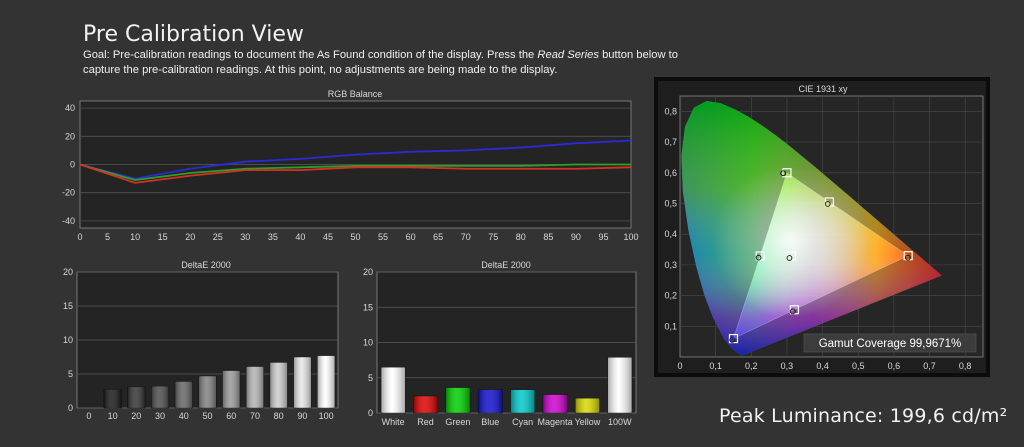  Describe the element at coordinates (670, 234) in the screenshot. I see `cie-ytick-label: 0,4` at that location.